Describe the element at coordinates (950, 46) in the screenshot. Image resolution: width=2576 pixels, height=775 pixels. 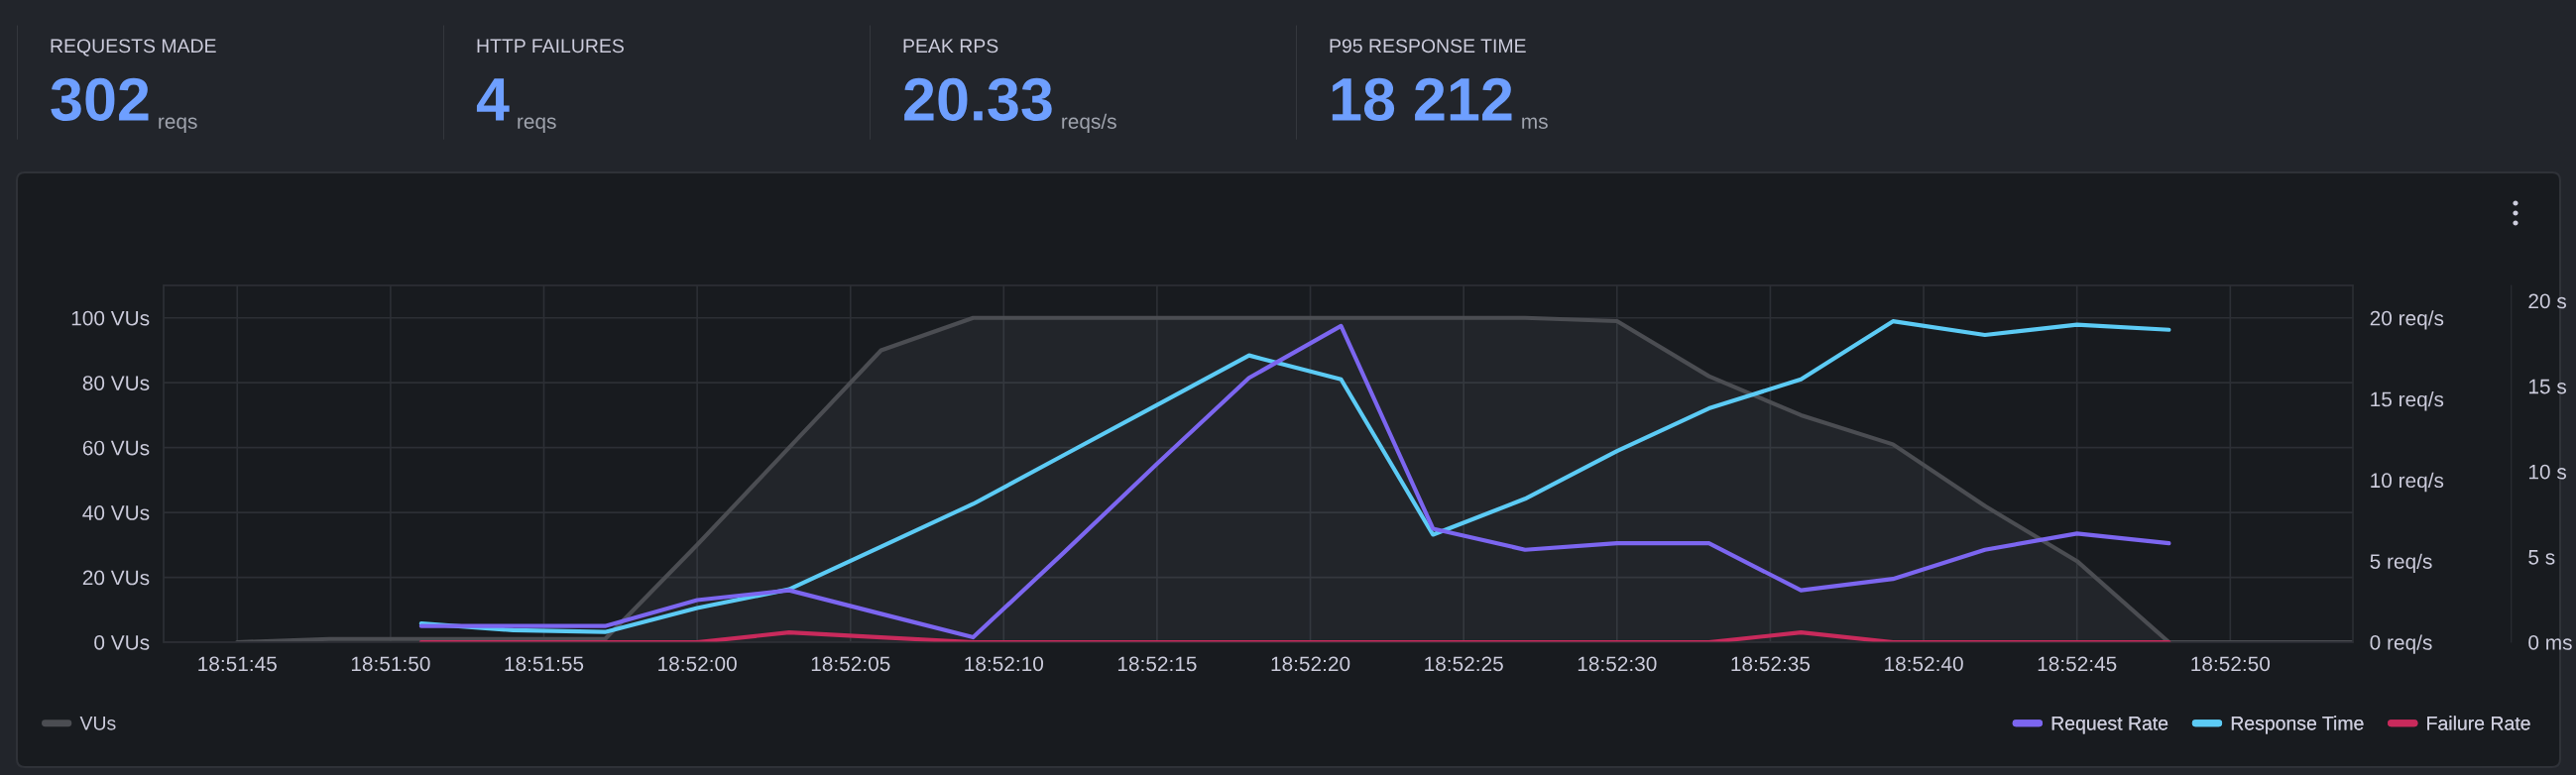
I see `text: PEAK RPS` at that location.